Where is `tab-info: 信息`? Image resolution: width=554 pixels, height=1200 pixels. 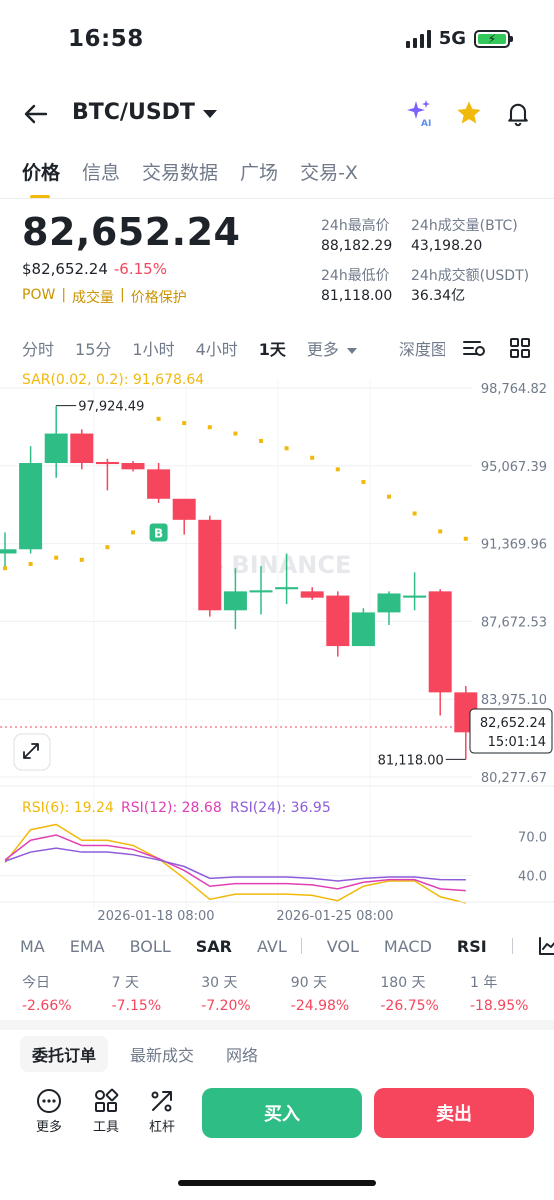 tab-info: 信息 is located at coordinates (101, 173).